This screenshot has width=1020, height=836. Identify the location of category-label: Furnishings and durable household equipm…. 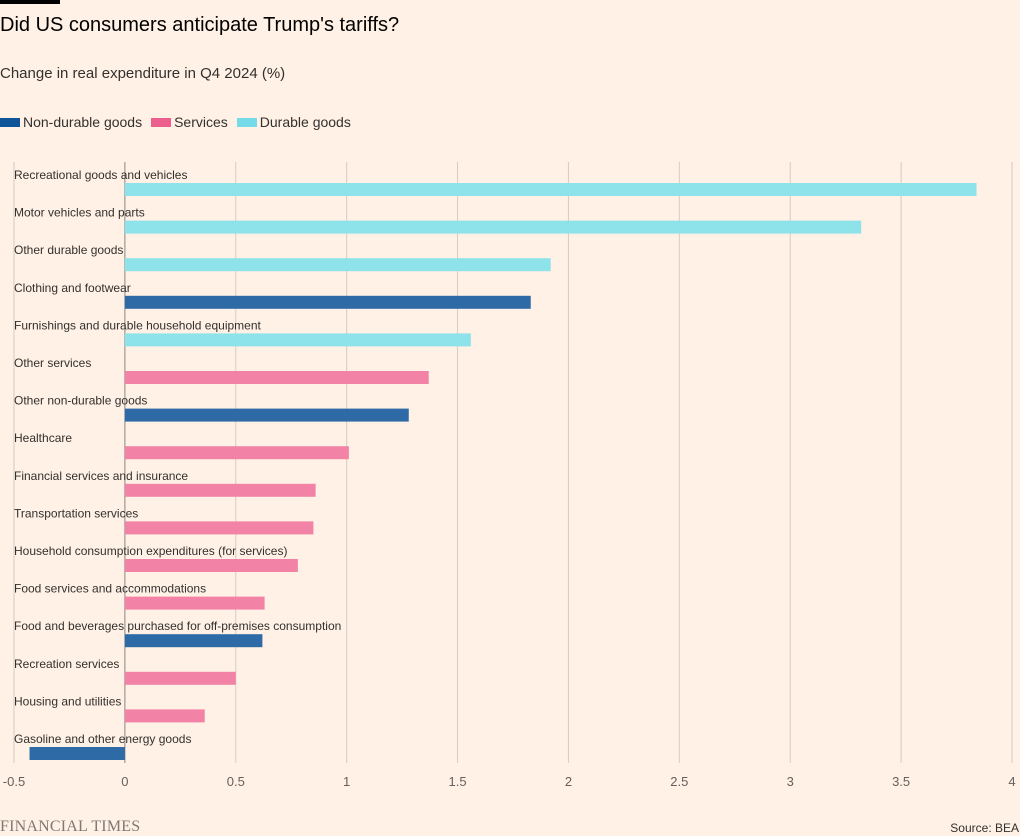
(138, 325).